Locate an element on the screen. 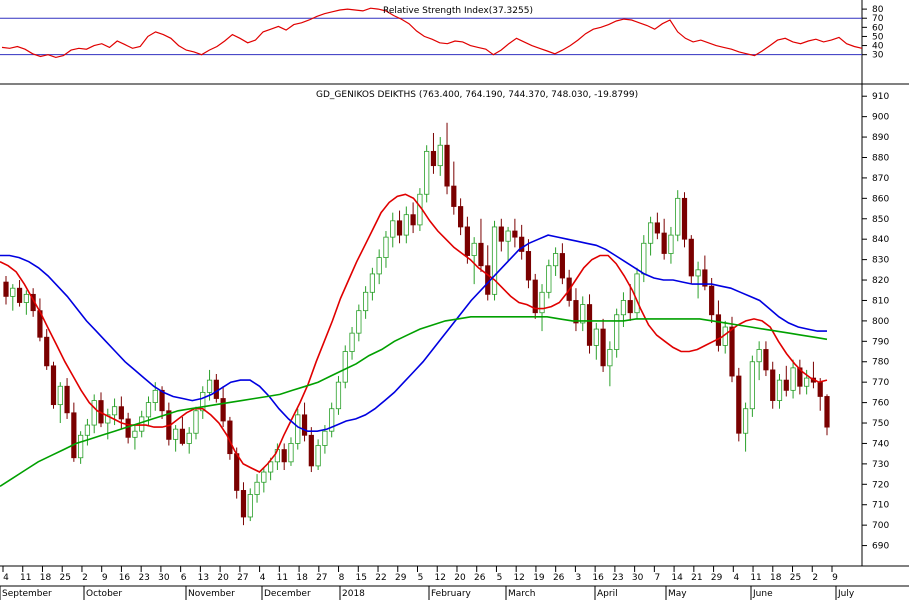 This screenshot has height=604, width=909. day-tick-label: 16 is located at coordinates (598, 578).